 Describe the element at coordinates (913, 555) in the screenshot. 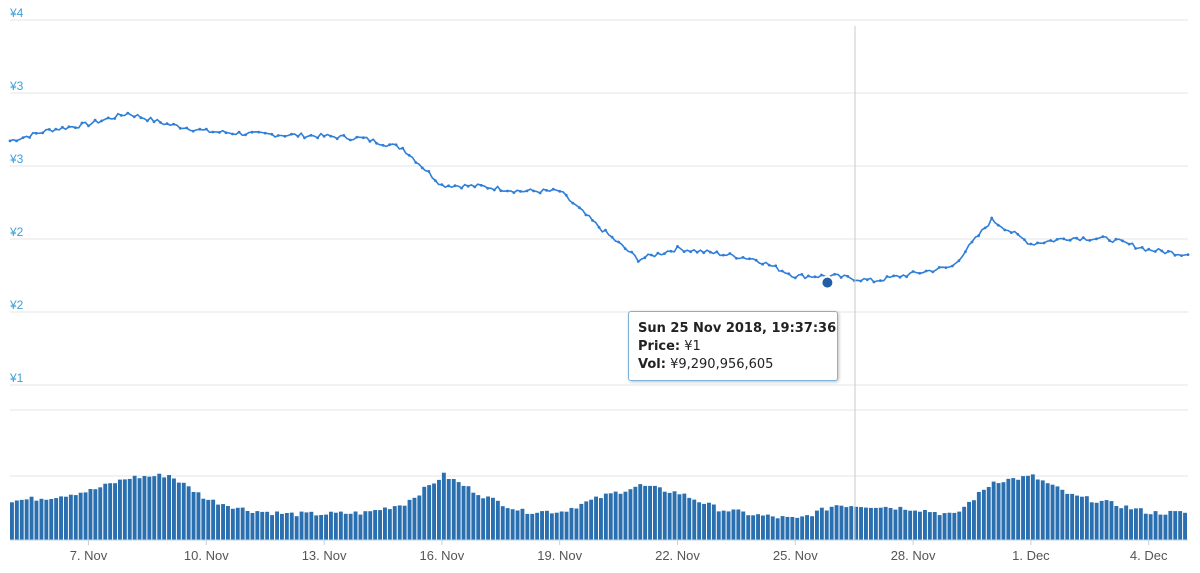

I see `x-tick-label: 28. Nov` at that location.